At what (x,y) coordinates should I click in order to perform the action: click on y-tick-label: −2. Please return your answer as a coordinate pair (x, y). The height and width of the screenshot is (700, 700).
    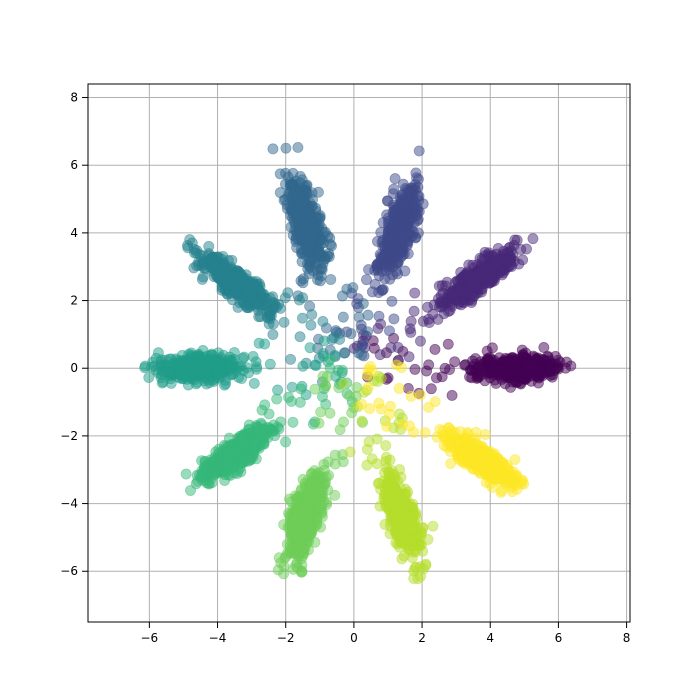
    Looking at the image, I should click on (69, 436).